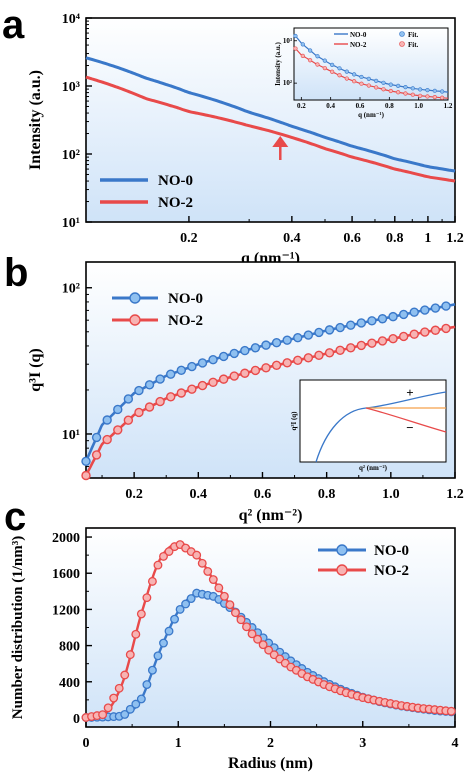 Image resolution: width=468 pixels, height=774 pixels. Describe the element at coordinates (413, 35) in the screenshot. I see `chart-a-inset-legend-label: Fit.` at that location.